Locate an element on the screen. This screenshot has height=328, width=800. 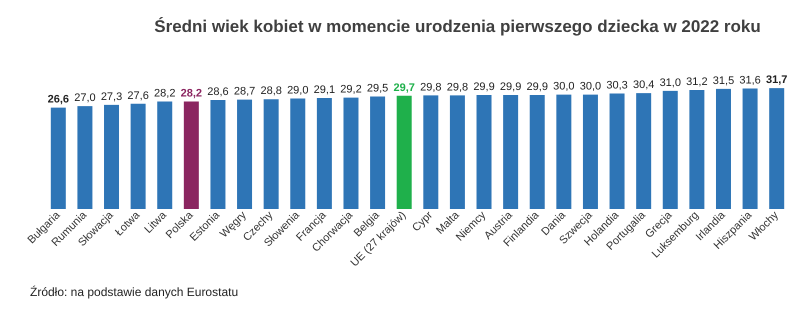
data-label: 31,2 is located at coordinates (697, 82).